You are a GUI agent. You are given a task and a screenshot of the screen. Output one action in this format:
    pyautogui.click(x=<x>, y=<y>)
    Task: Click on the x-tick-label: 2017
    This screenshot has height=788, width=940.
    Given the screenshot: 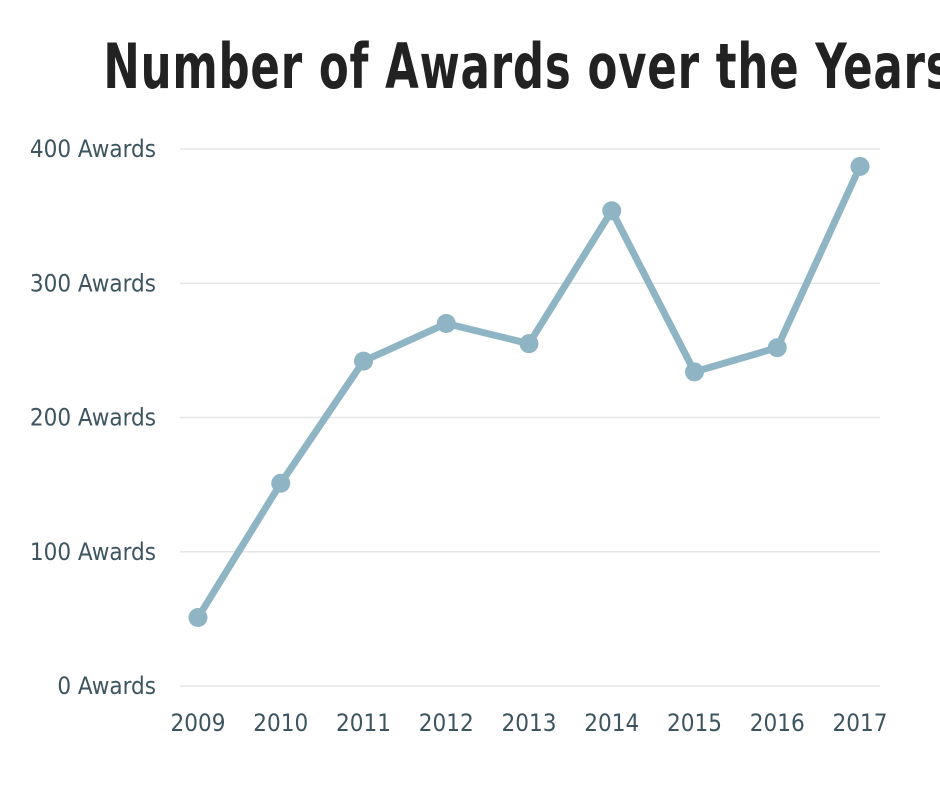 What is the action you would take?
    pyautogui.click(x=860, y=723)
    